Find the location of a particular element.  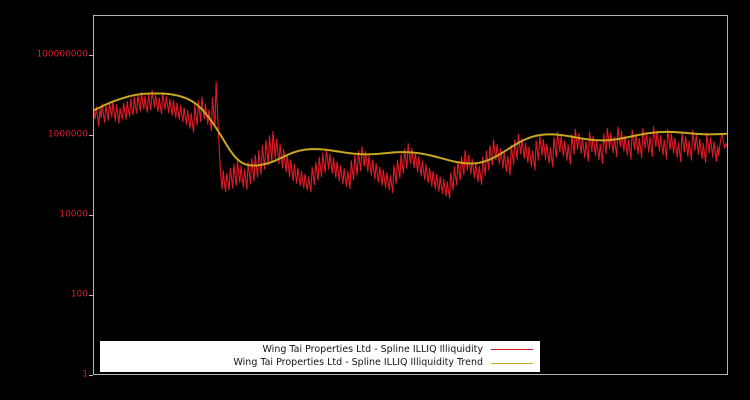

legend-line-swatch-illiquidity is located at coordinates (512, 350).